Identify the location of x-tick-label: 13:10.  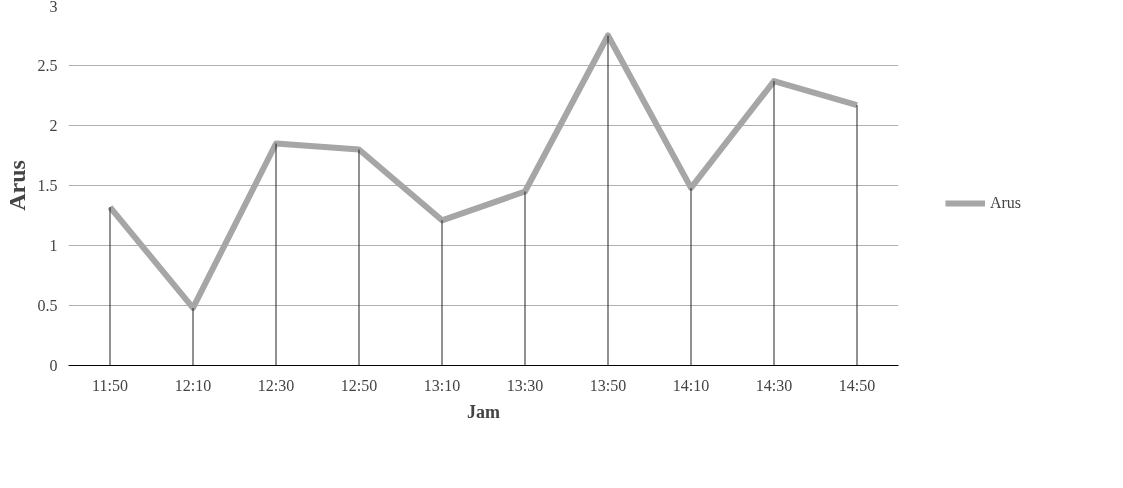
(442, 385).